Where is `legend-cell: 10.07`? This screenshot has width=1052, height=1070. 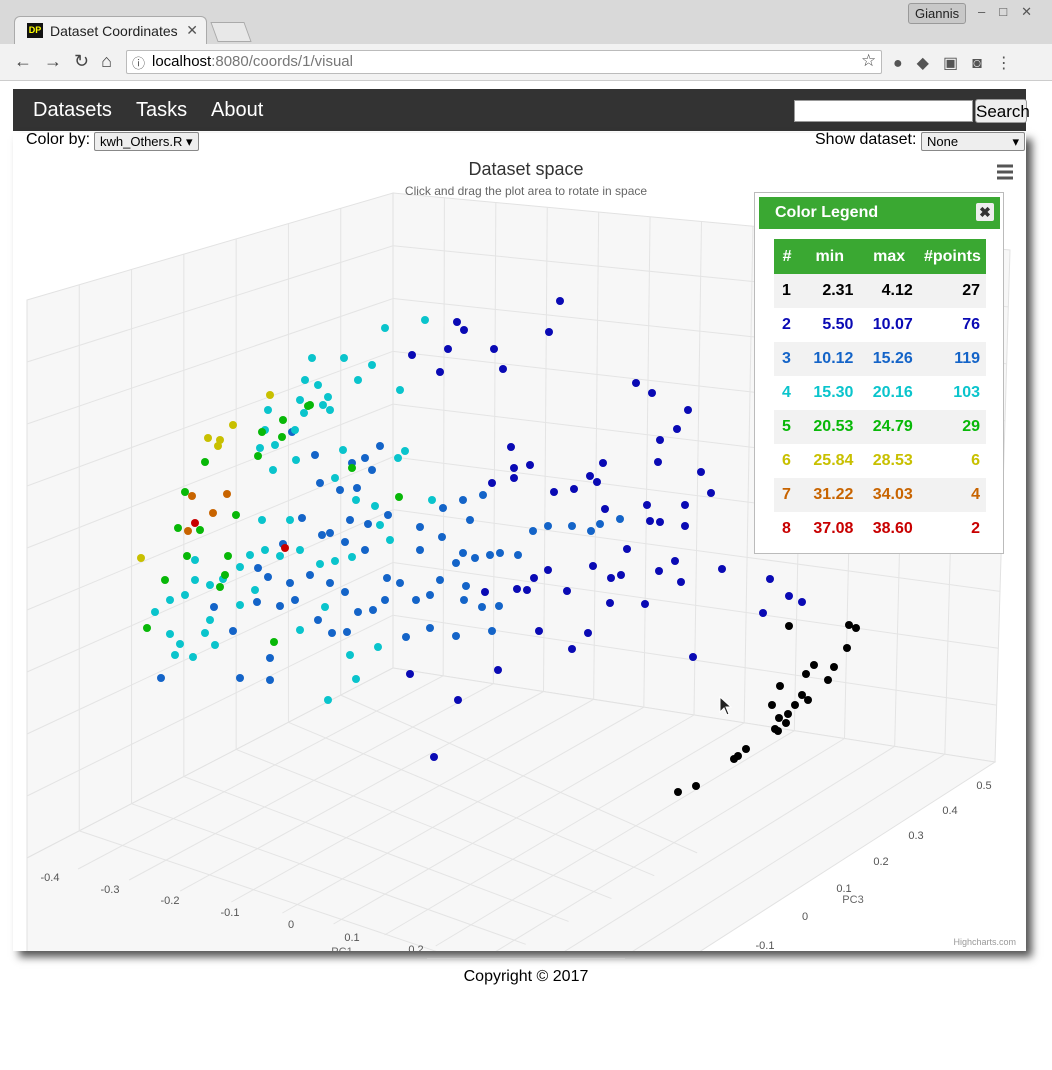 legend-cell: 10.07 is located at coordinates (892, 324).